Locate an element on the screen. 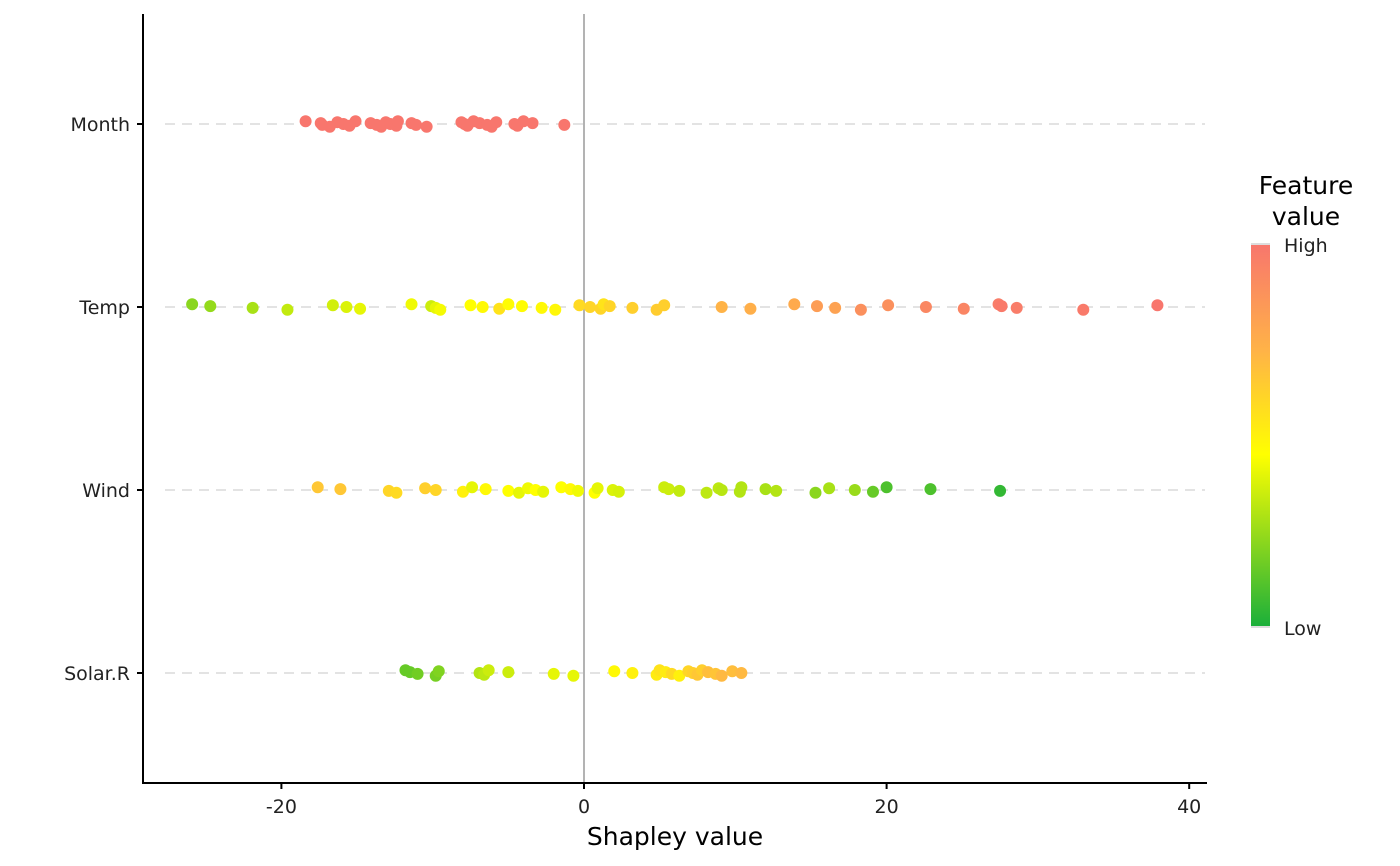 Image resolution: width=1400 pixels, height=866 pixels. x-tick-label: -20 is located at coordinates (281, 807).